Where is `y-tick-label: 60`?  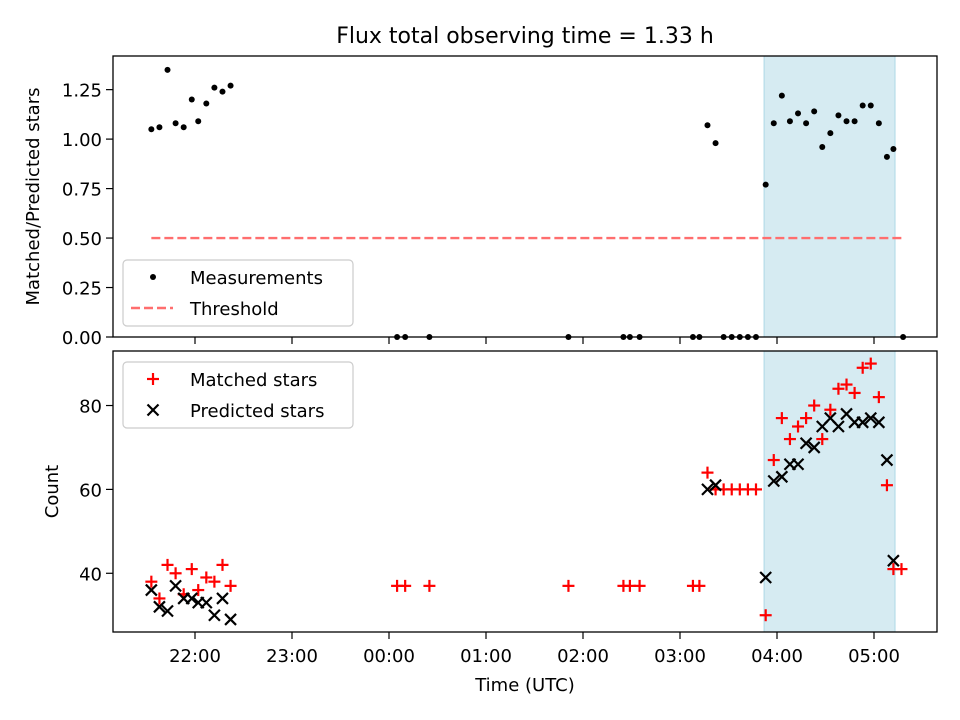
y-tick-label: 60 is located at coordinates (90, 490).